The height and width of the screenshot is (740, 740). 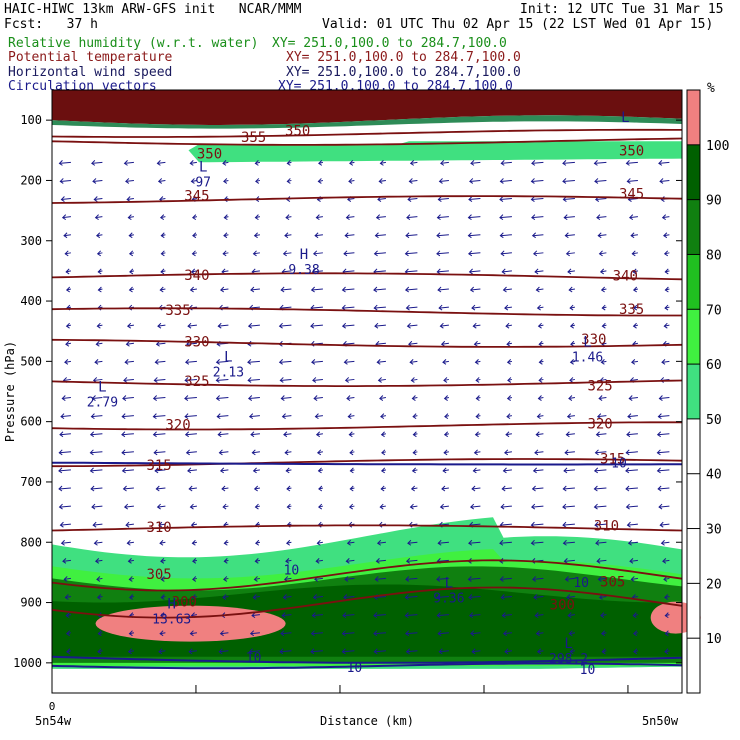 I want to click on theta-label: 310, so click(x=606, y=526).